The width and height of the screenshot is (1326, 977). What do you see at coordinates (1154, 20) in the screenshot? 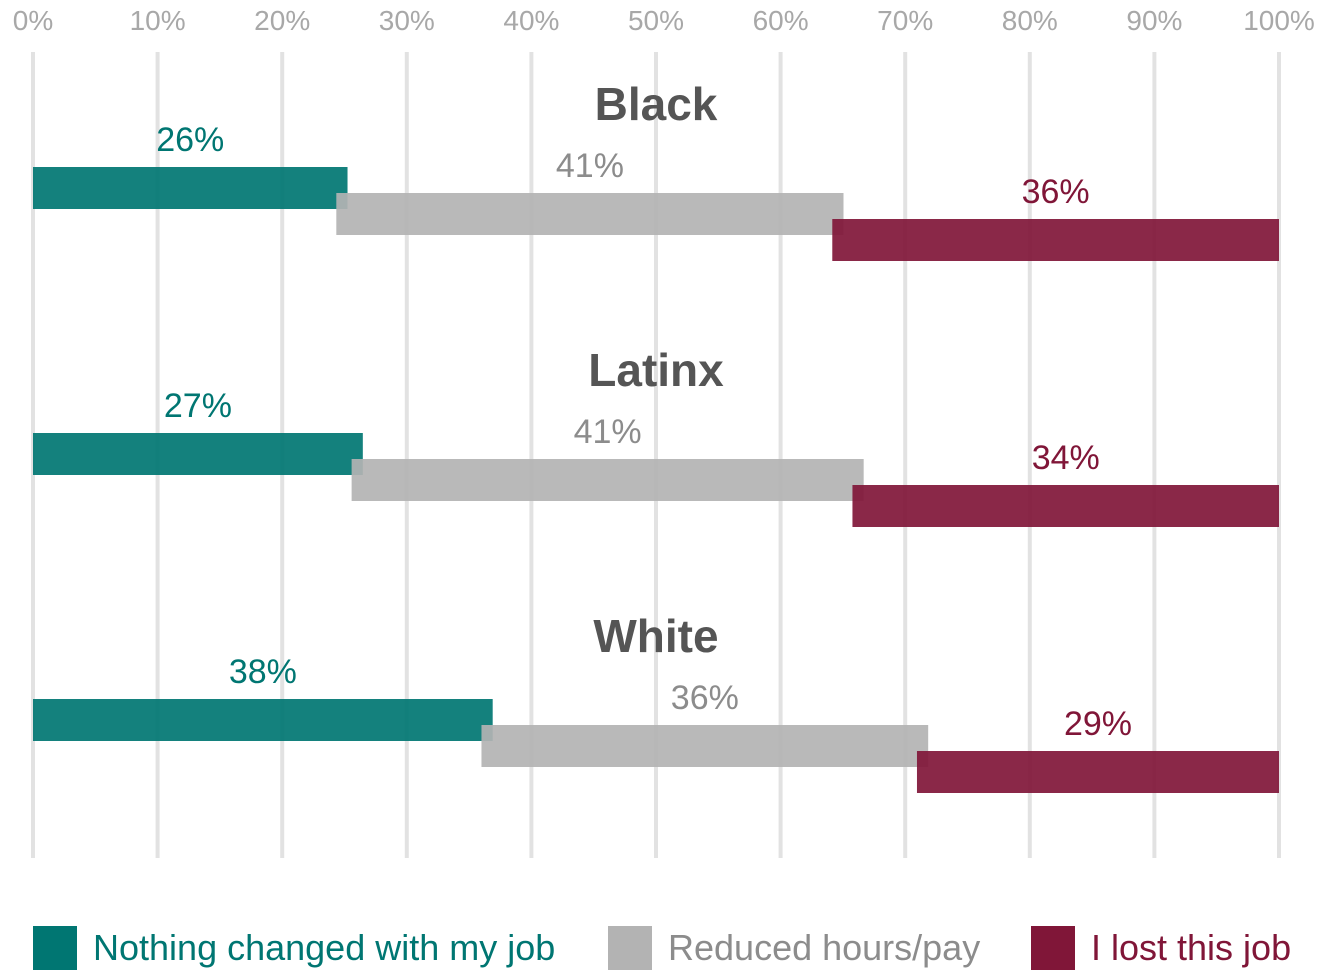
I see `x-tick-label: 90%` at bounding box center [1154, 20].